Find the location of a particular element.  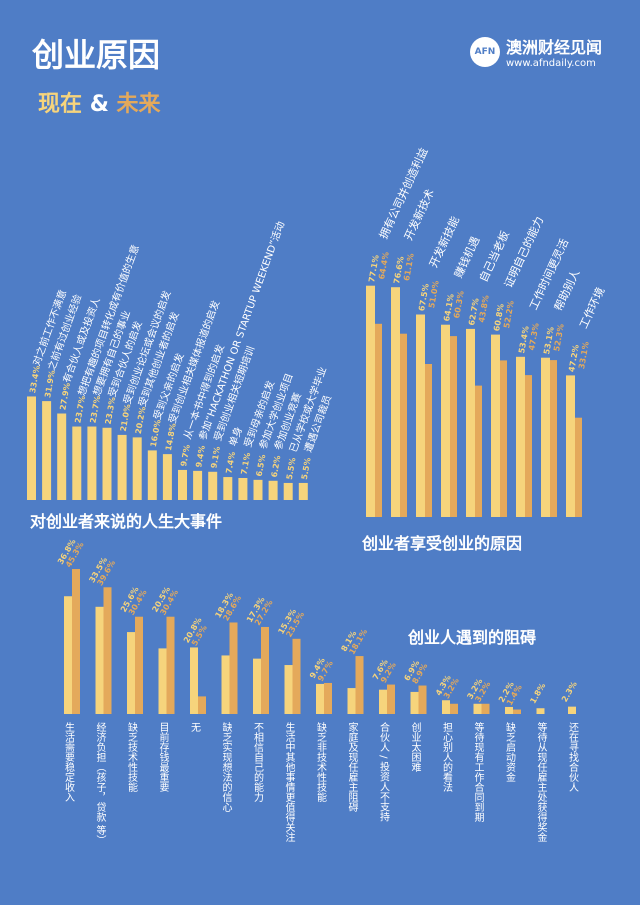

chart2-title: 创业者享受创业的原因 is located at coordinates (442, 543).